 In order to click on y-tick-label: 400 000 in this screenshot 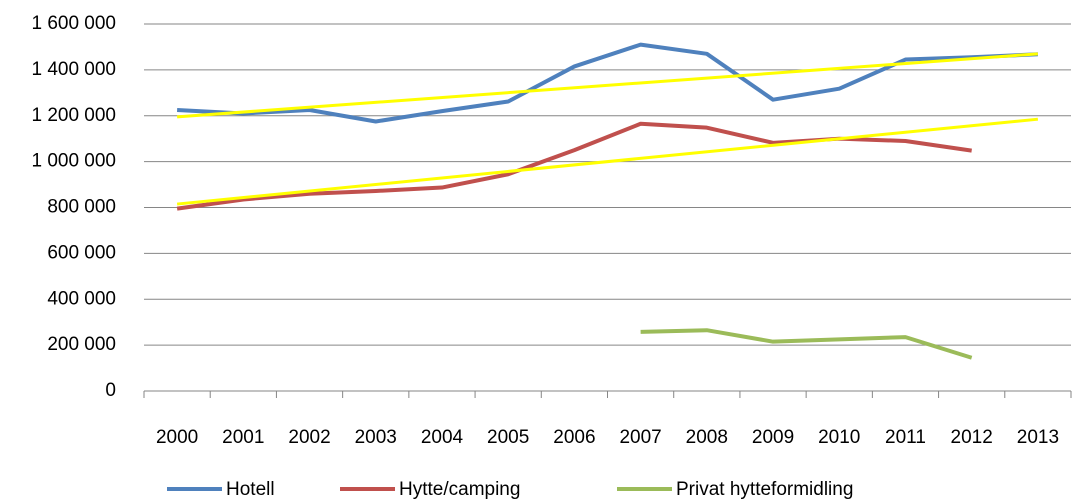, I will do `click(81, 298)`.